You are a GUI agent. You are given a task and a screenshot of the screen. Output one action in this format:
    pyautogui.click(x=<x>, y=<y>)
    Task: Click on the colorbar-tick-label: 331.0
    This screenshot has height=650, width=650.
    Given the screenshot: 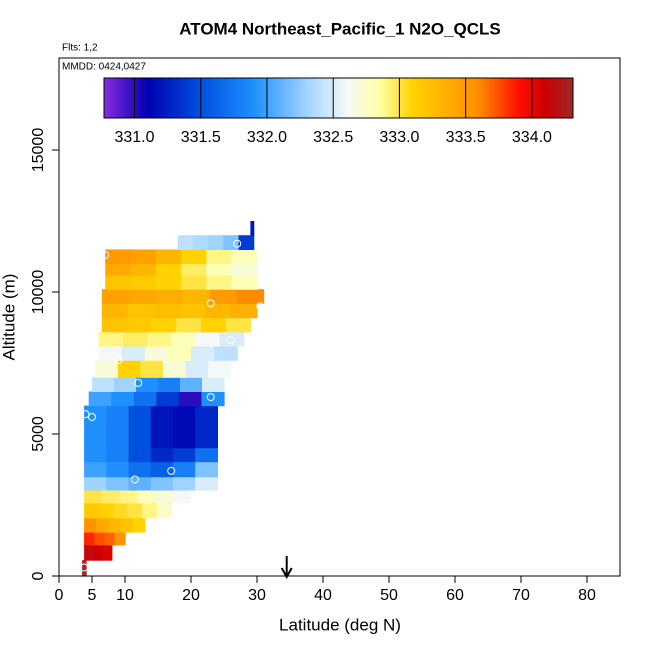 What is the action you would take?
    pyautogui.click(x=134, y=137)
    